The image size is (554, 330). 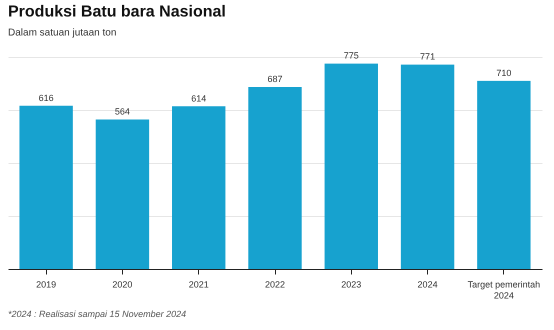 I want to click on chart-title: Produksi Batu bara Nasional, so click(x=117, y=12).